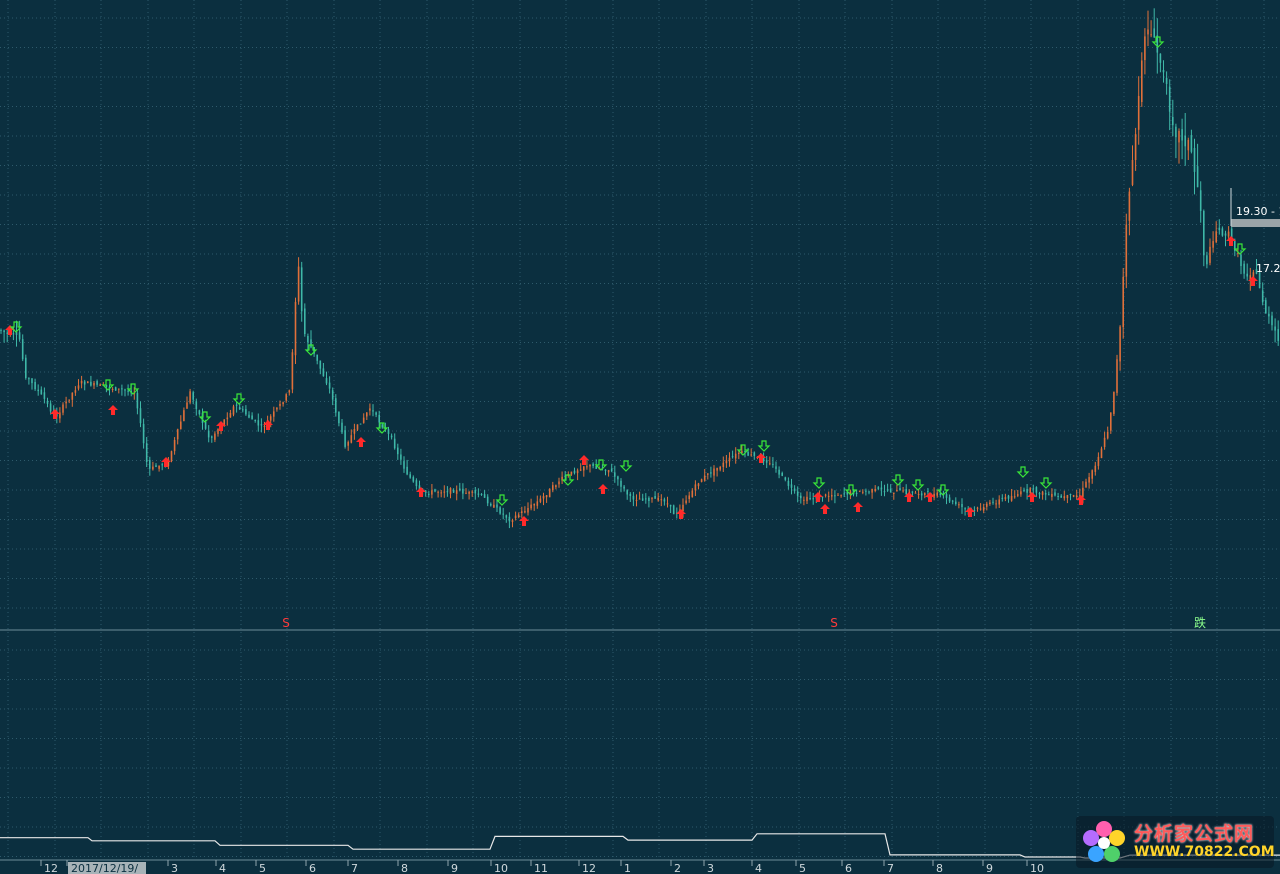  I want to click on x-tick-label: 3, so click(174, 868).